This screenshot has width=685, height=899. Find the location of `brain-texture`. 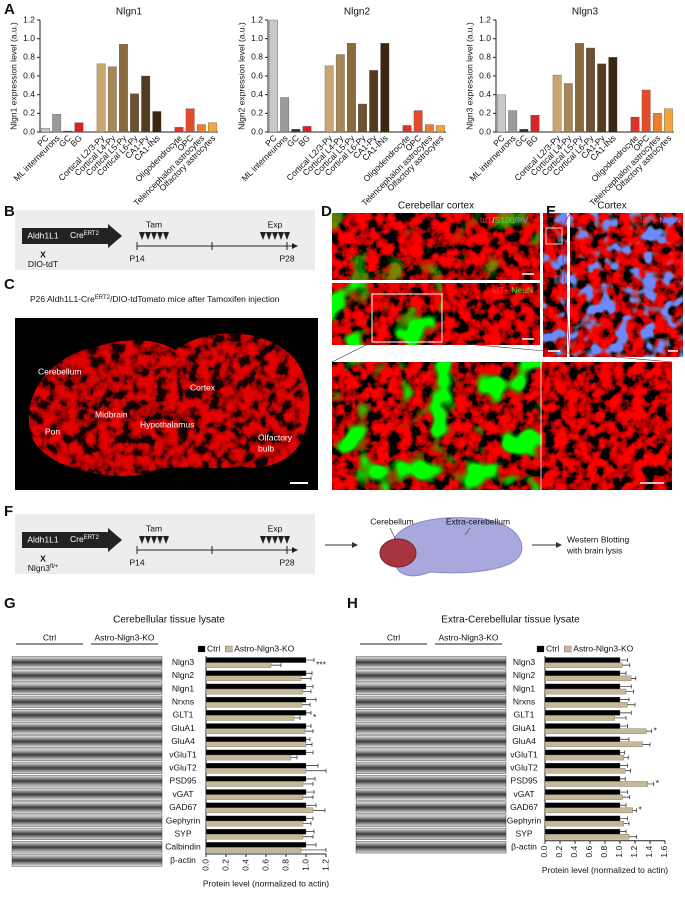

brain-texture is located at coordinates (169, 405).